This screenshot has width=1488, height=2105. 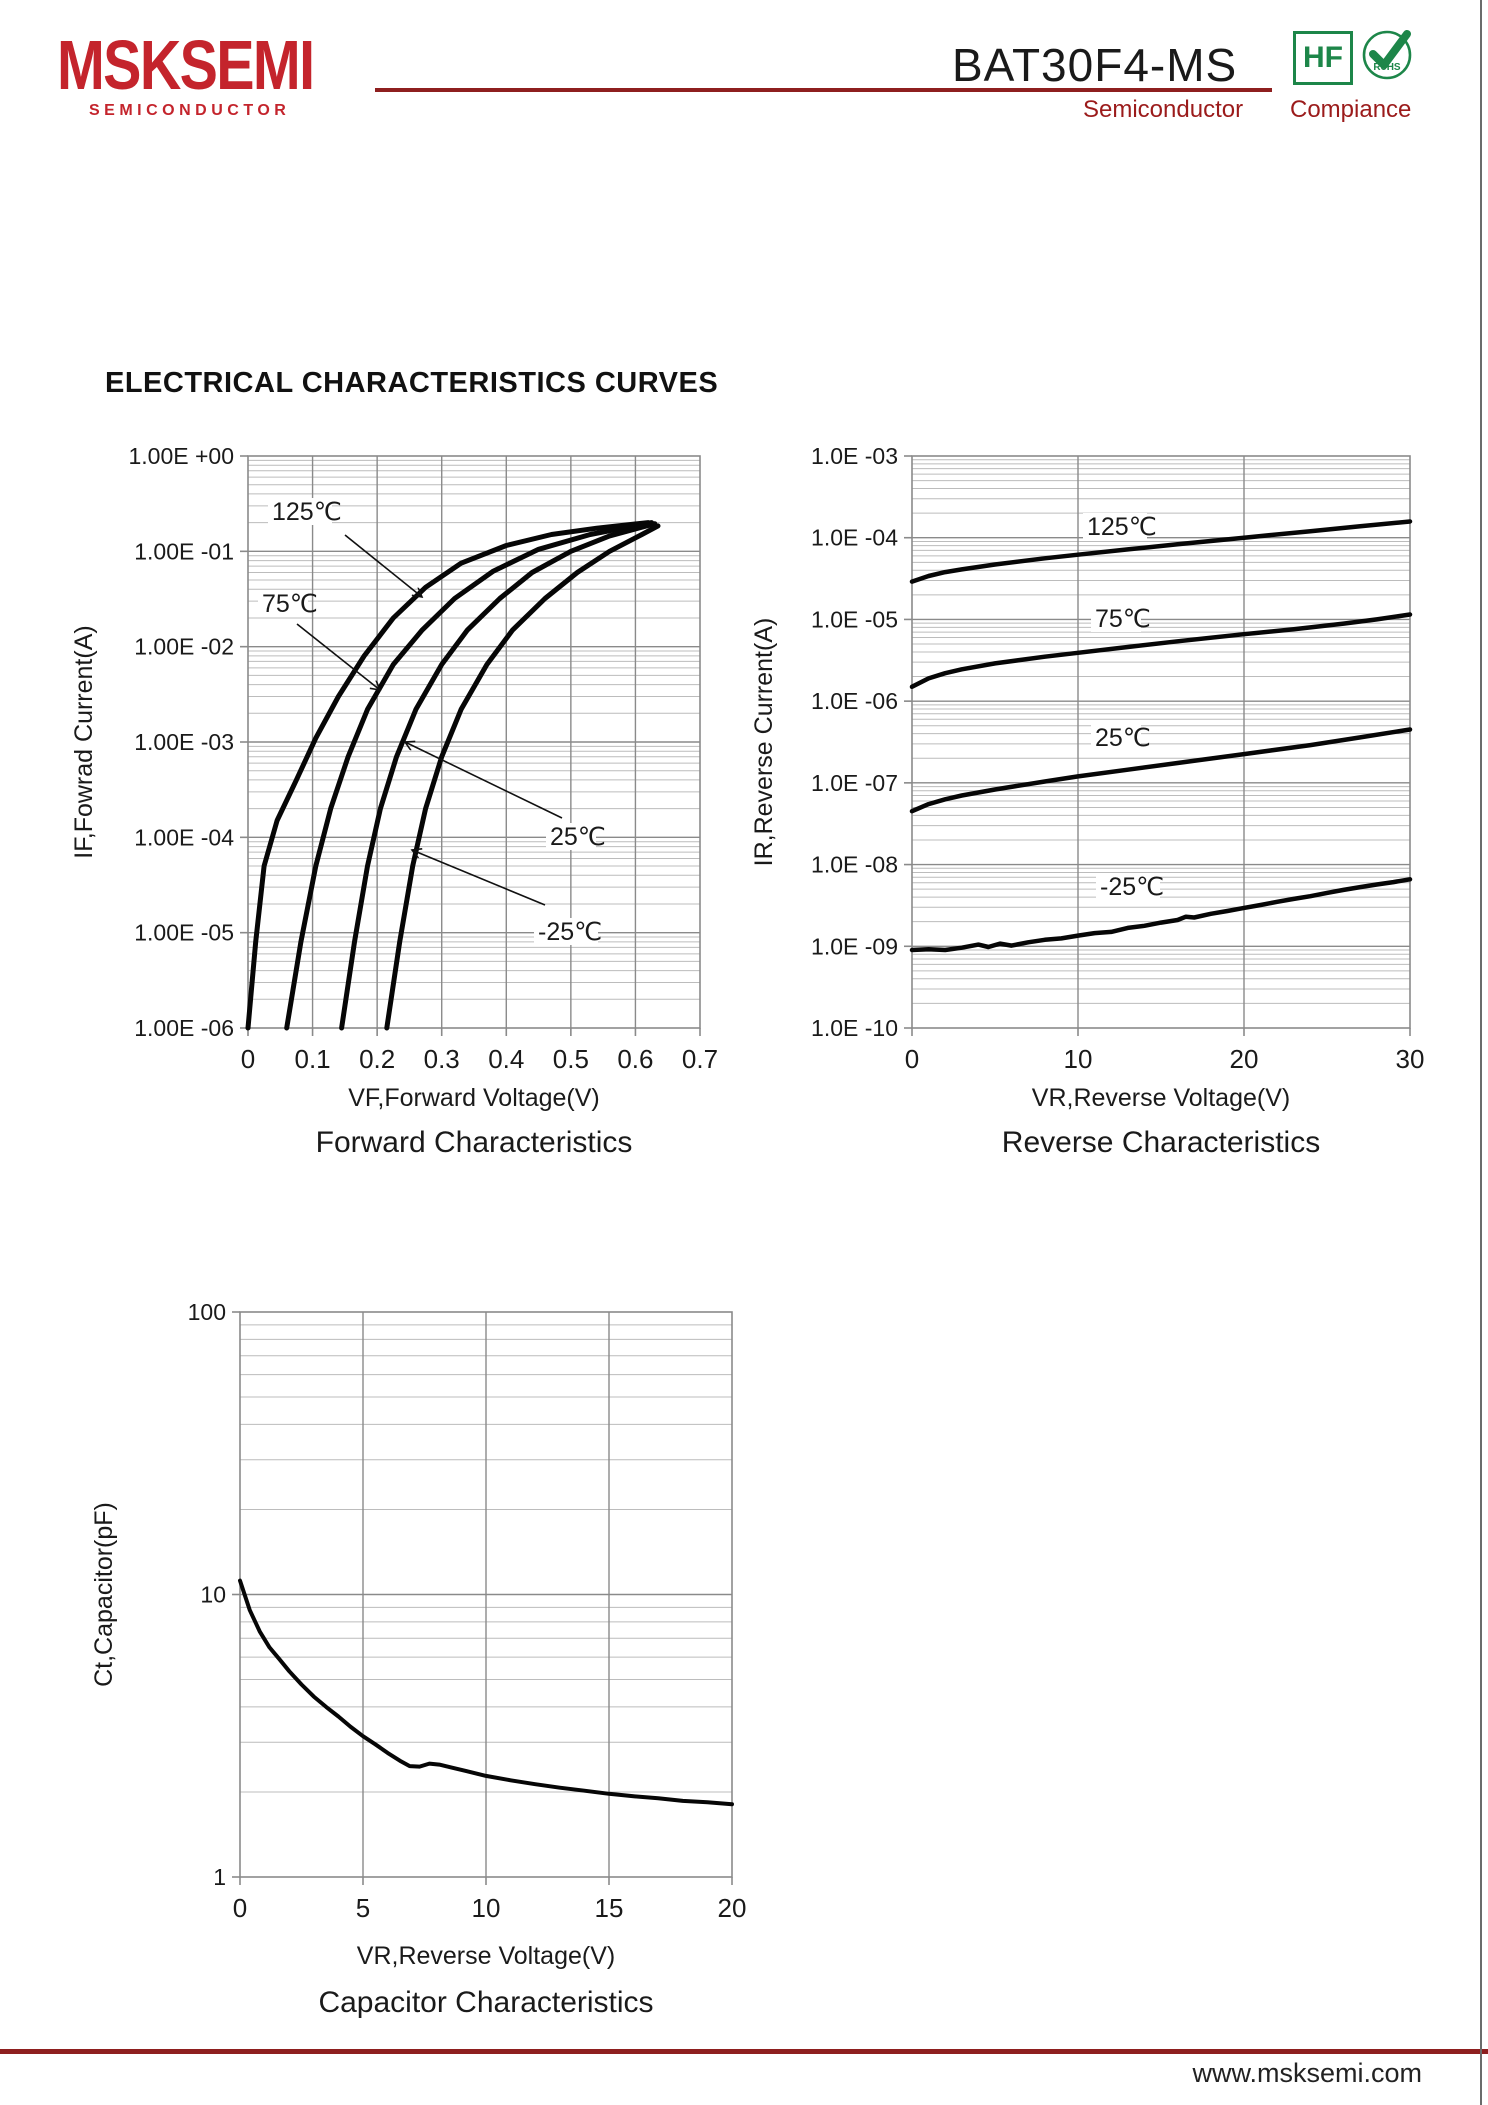 What do you see at coordinates (854, 1028) in the screenshot?
I see `y-tick-label: 1.0E -10` at bounding box center [854, 1028].